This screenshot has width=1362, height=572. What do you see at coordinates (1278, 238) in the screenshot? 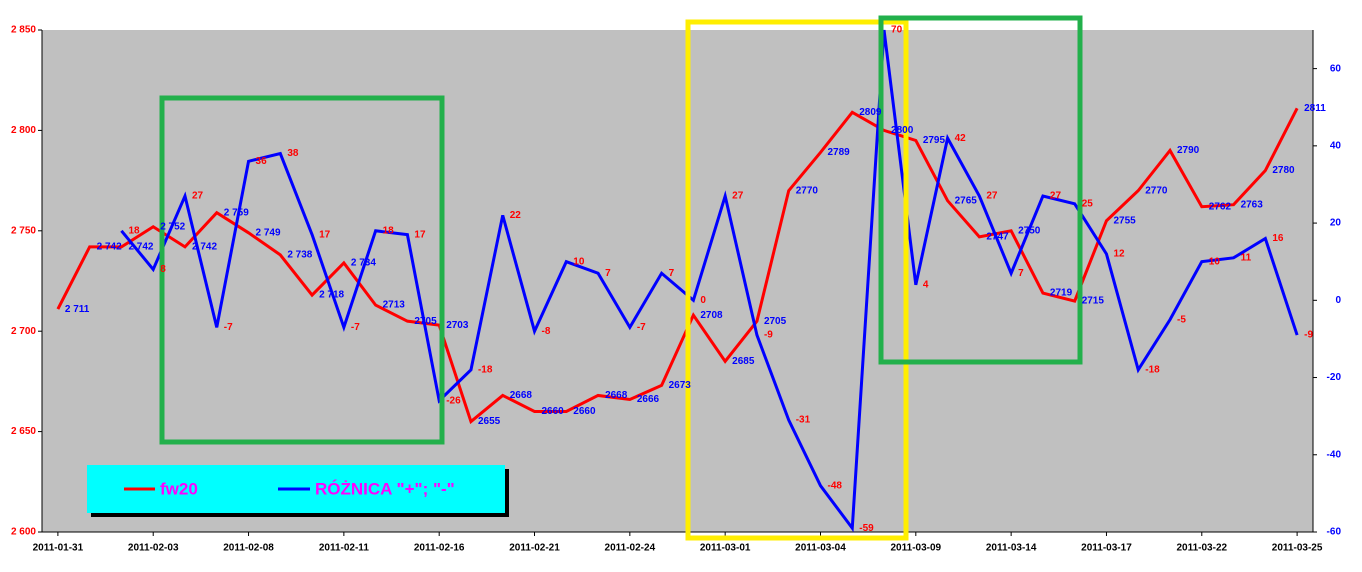
I see `data-label: 16` at bounding box center [1278, 238].